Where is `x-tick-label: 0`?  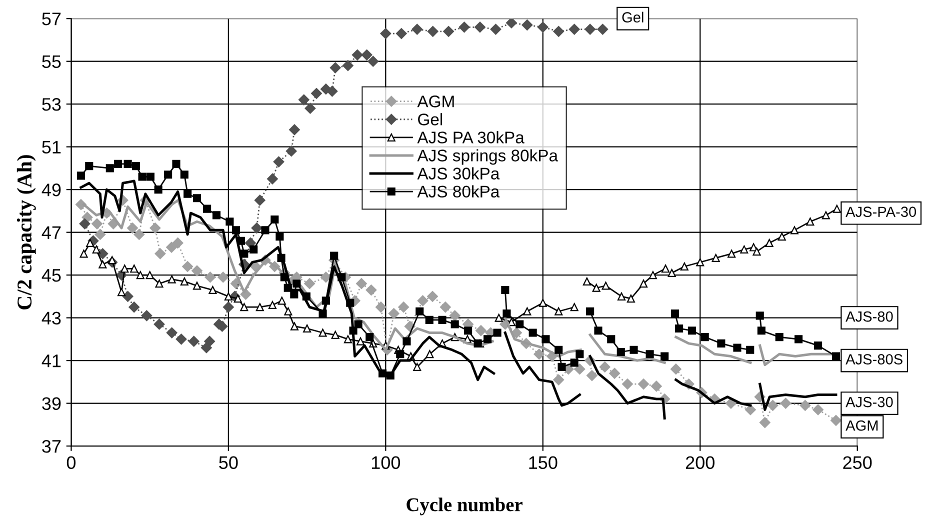 x-tick-label: 0 is located at coordinates (71, 463).